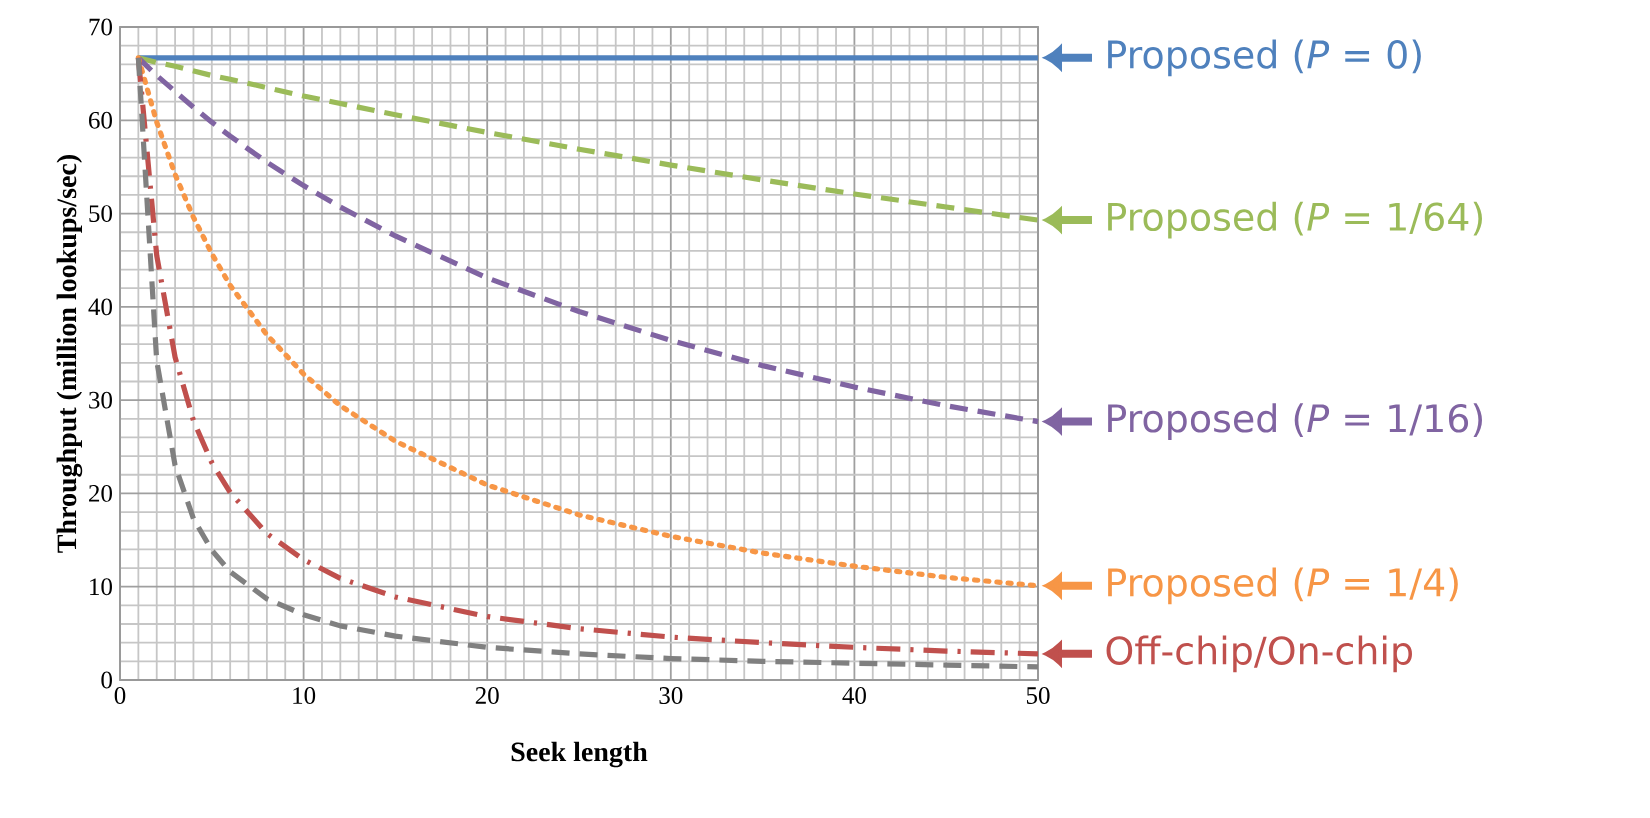 The width and height of the screenshot is (1650, 818). Describe the element at coordinates (100, 307) in the screenshot. I see `y-tick-label: 40` at that location.